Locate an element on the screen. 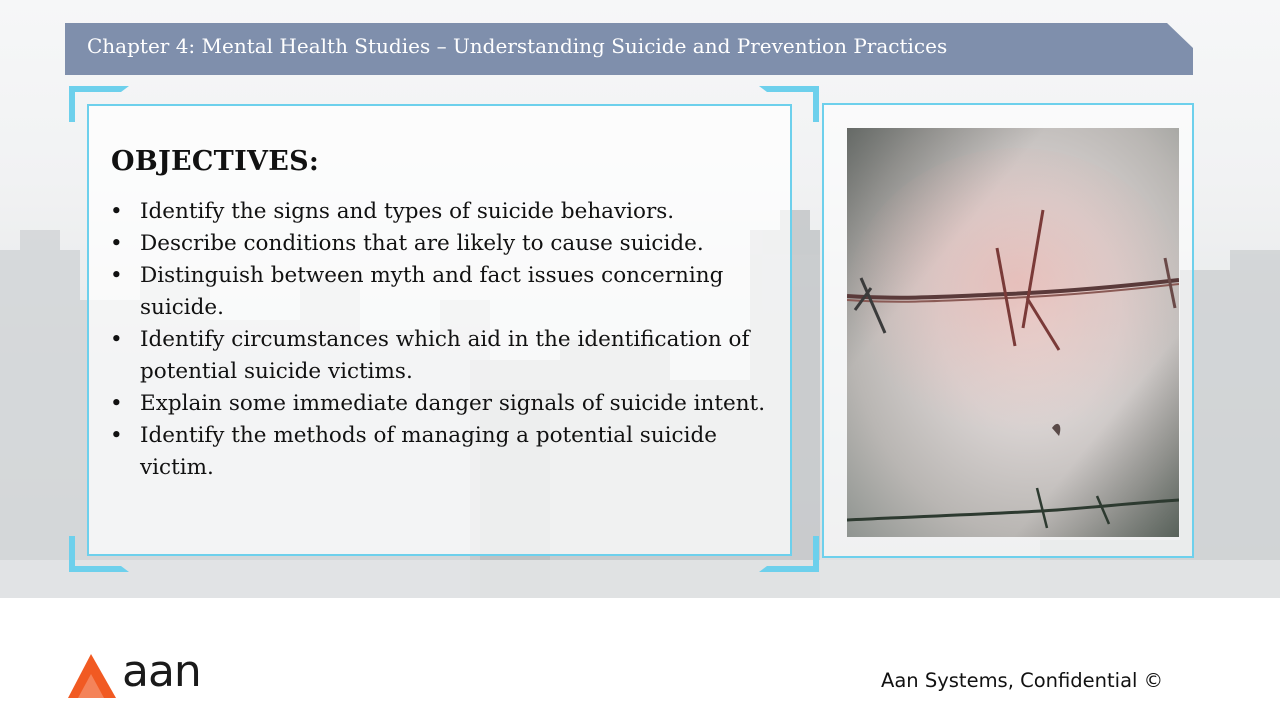  confidential-notice: Aan Systems, Confidential © is located at coordinates (1022, 680).